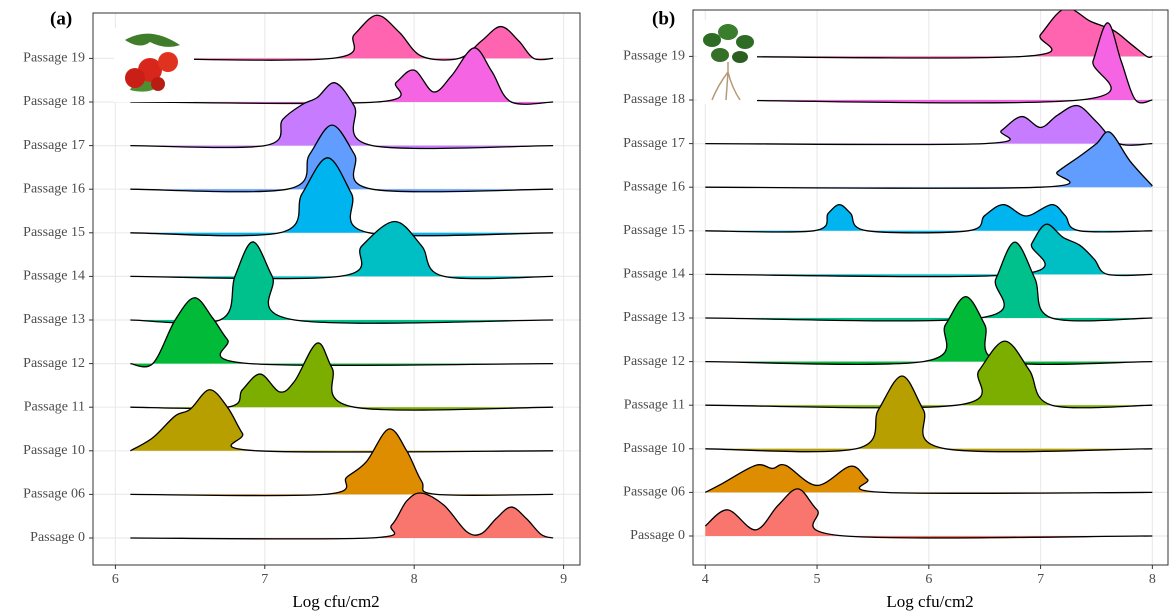 The width and height of the screenshot is (1175, 614). What do you see at coordinates (705, 579) in the screenshot?
I see `x-tick-label: 4` at bounding box center [705, 579].